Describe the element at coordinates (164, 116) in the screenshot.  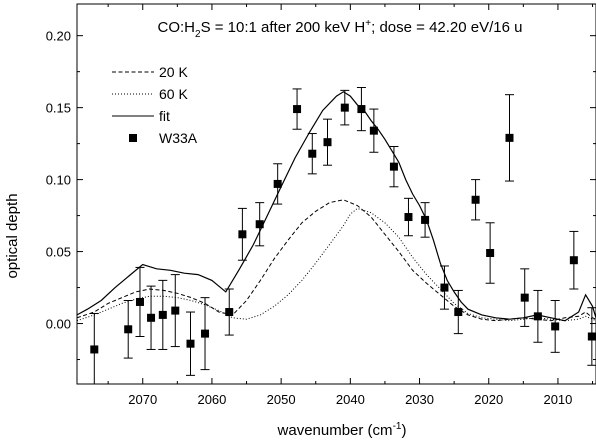
I see `legend-label-fit: fit` at that location.